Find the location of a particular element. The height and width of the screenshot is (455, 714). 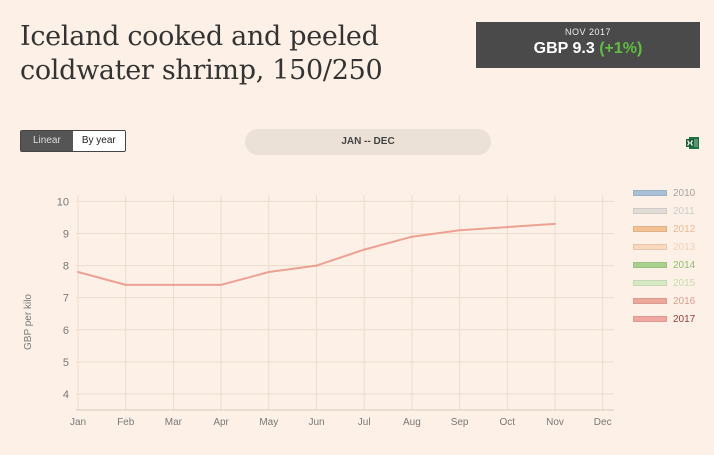

latest-price-box: NOV 2017 GBP 9.3 (+1%) is located at coordinates (588, 45).